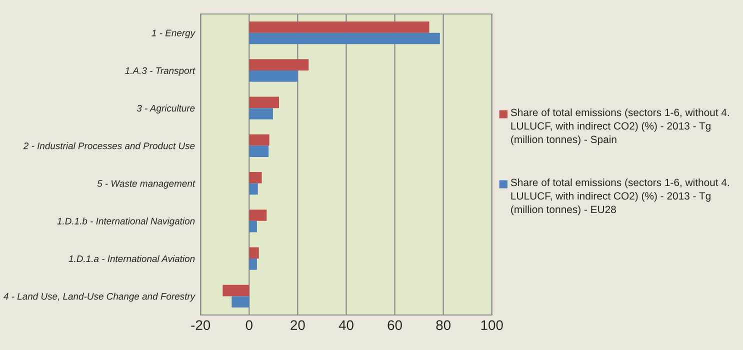 The image size is (743, 350). I want to click on y-tick-label: 3 - Agriculture, so click(165, 109).